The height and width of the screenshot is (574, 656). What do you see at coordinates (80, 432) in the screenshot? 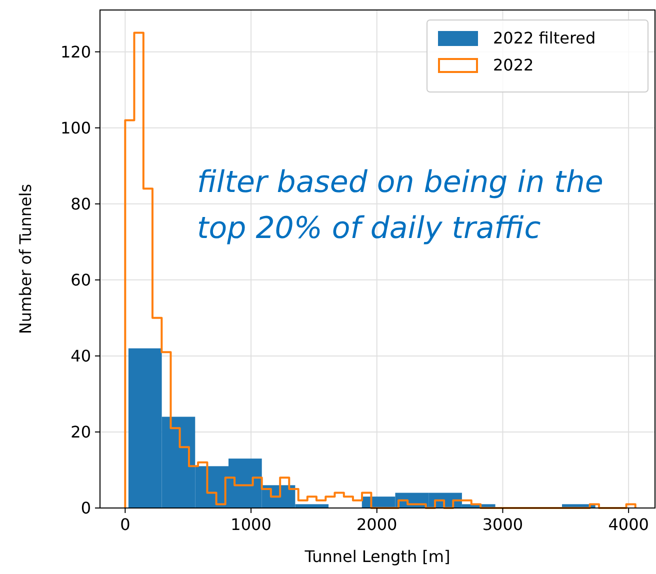
I see `y-tick-label: 20` at bounding box center [80, 432].